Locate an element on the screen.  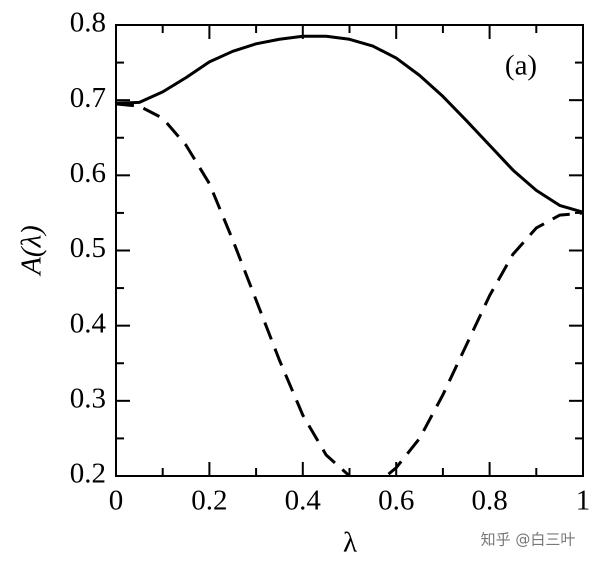
y-tick-label: 0.3 is located at coordinates (88, 398).